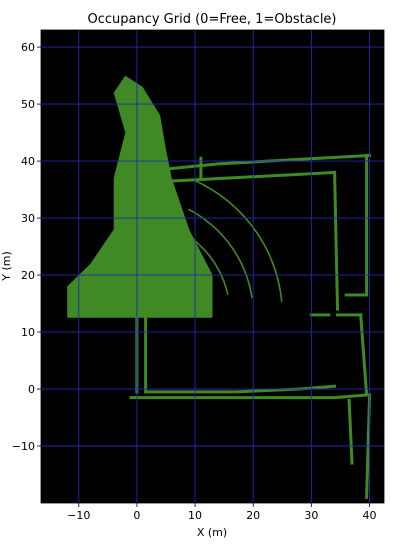 This screenshot has height=546, width=409. I want to click on y-tick-label: 20, so click(28, 275).